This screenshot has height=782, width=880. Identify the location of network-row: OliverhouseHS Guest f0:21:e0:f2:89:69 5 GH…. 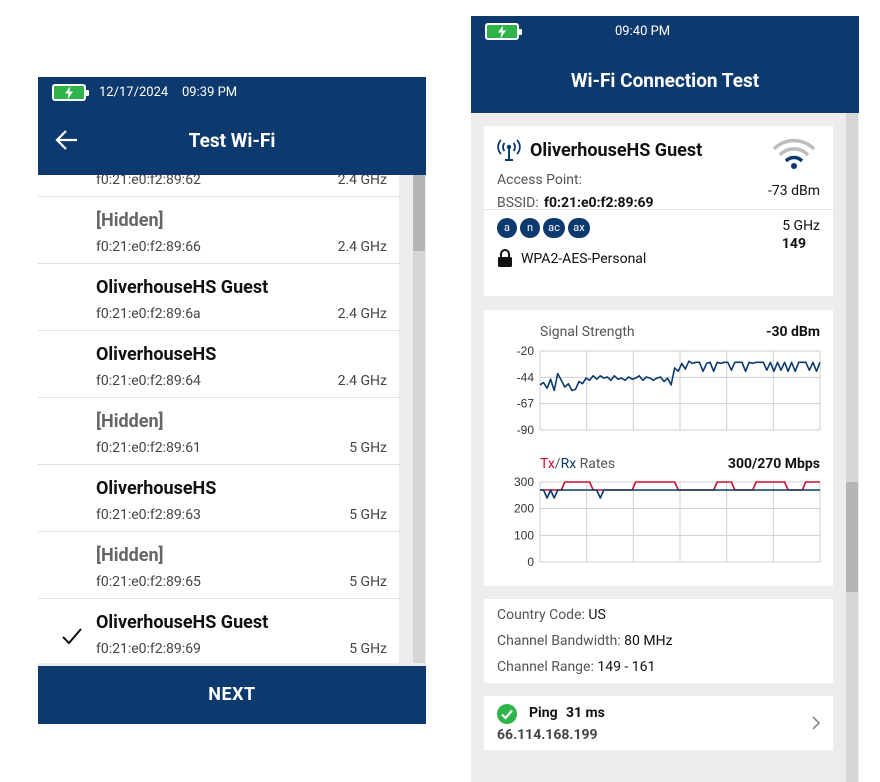
(218, 631).